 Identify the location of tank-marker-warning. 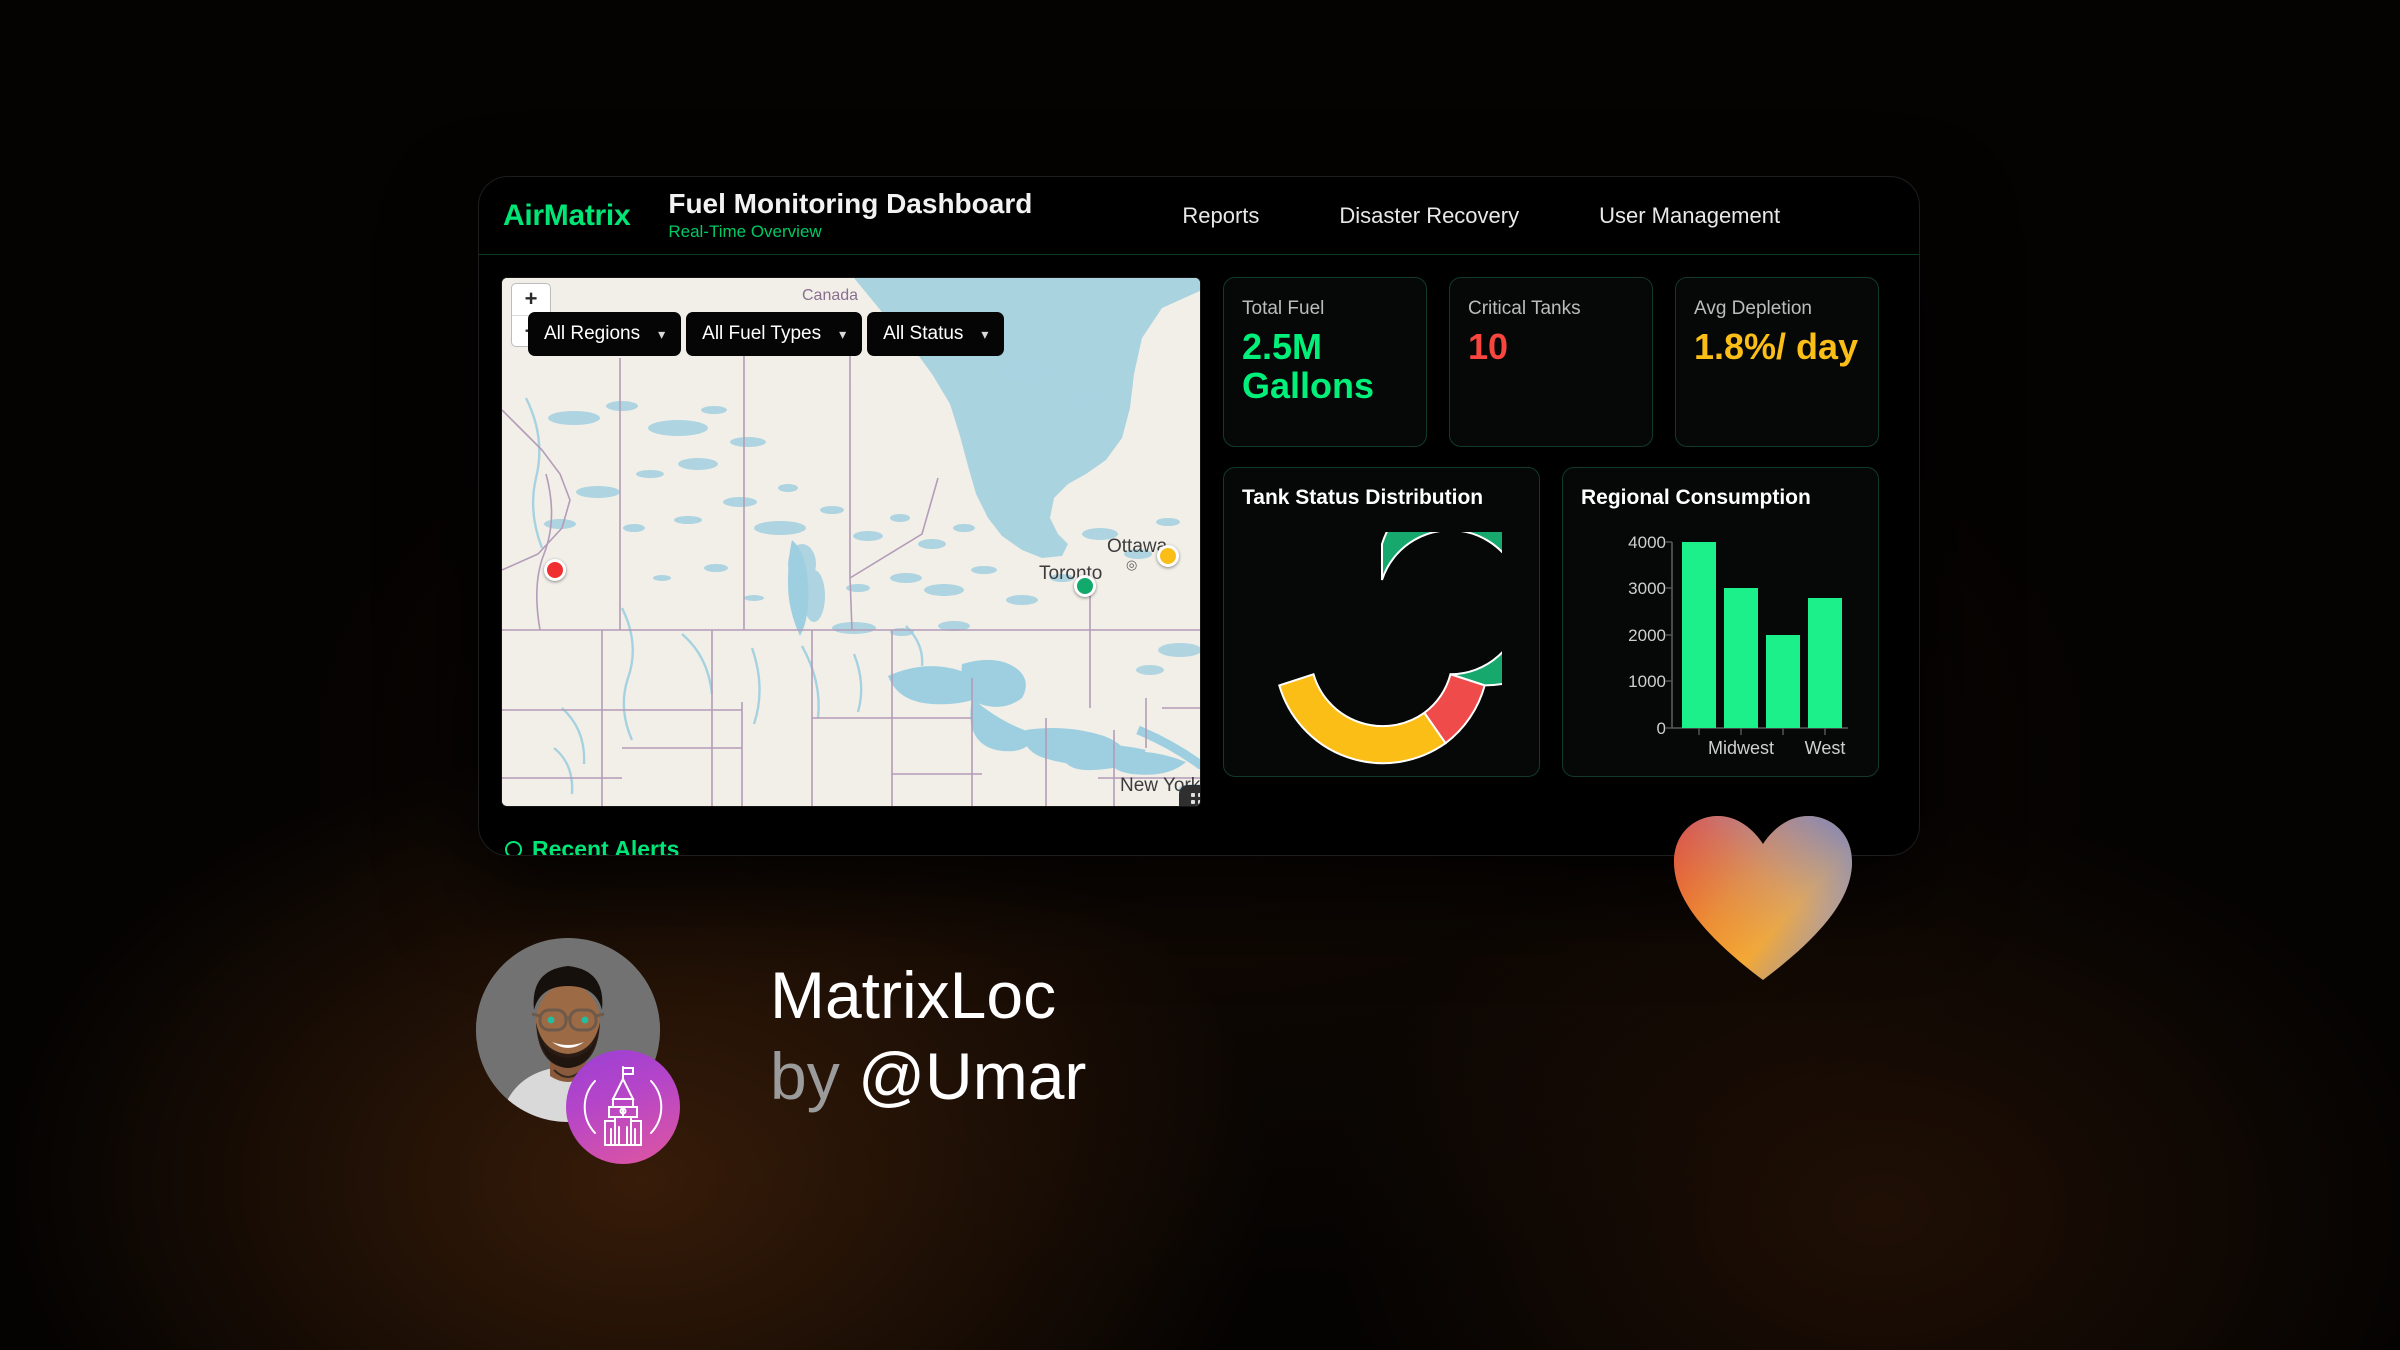
(1168, 556).